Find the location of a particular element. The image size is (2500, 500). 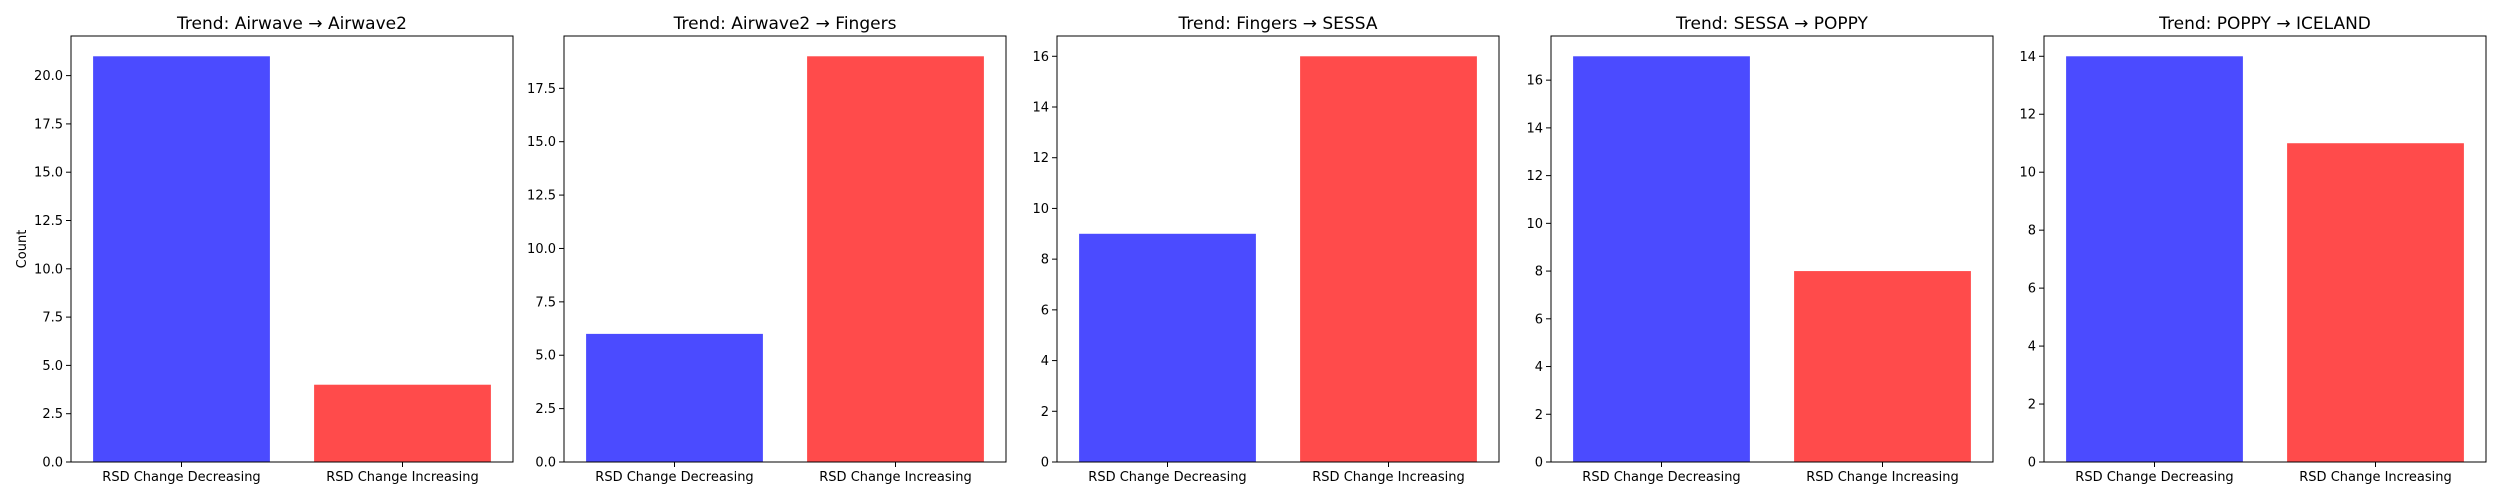

y-axis-label: Count is located at coordinates (22, 249).